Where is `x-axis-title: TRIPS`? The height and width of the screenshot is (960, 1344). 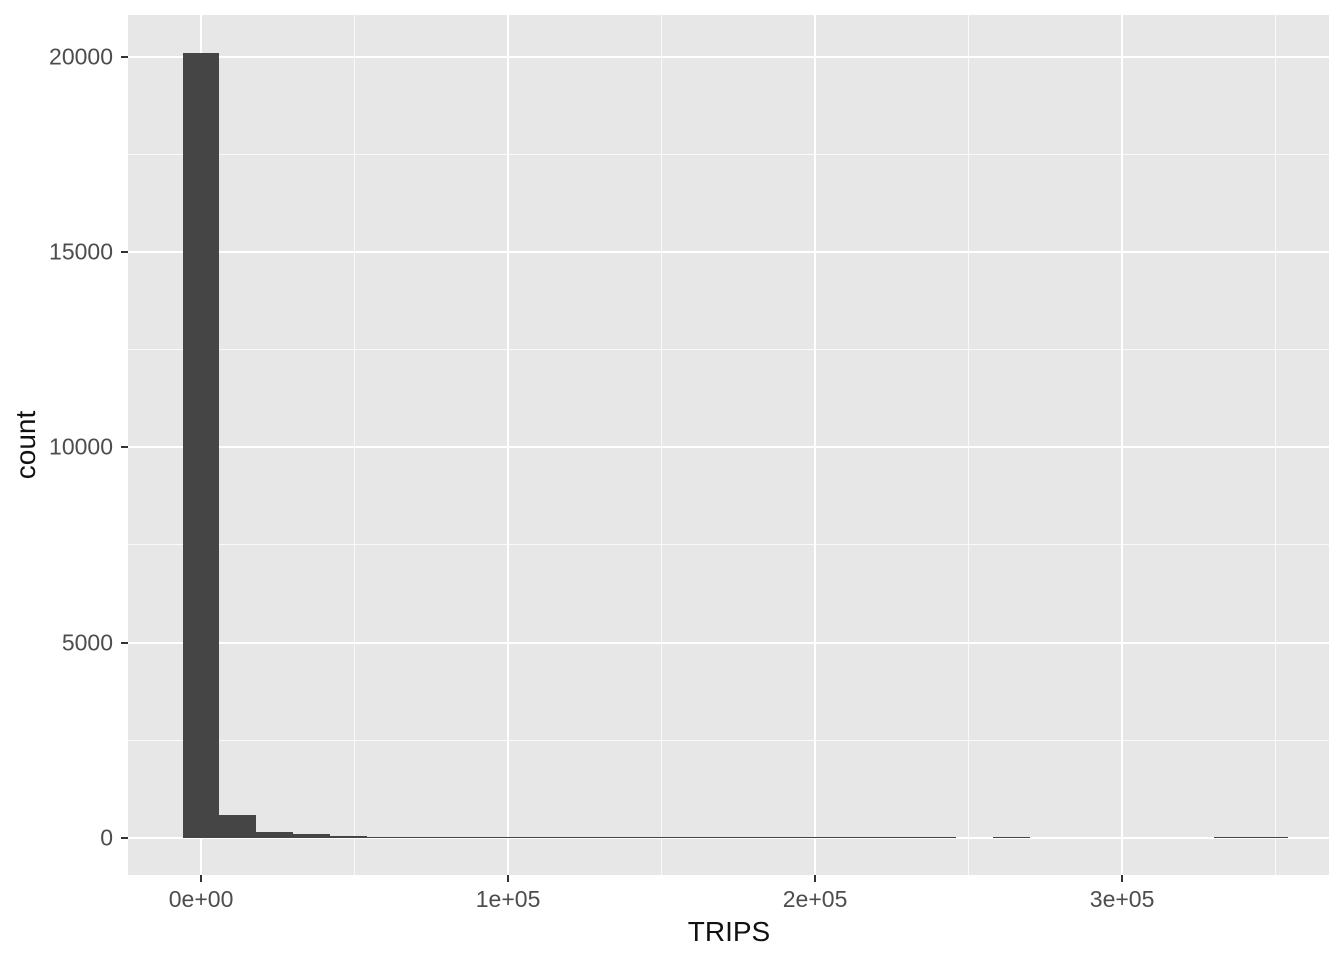 x-axis-title: TRIPS is located at coordinates (729, 931).